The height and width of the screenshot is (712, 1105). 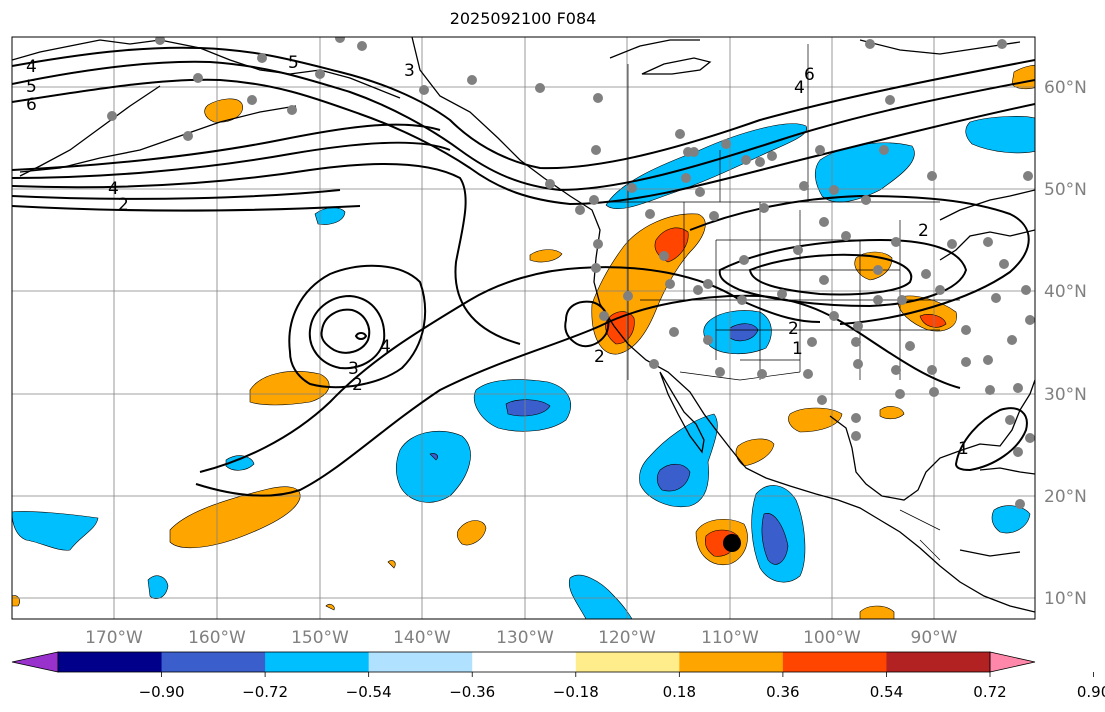 What do you see at coordinates (320, 638) in the screenshot?
I see `lon-label: 150°W` at bounding box center [320, 638].